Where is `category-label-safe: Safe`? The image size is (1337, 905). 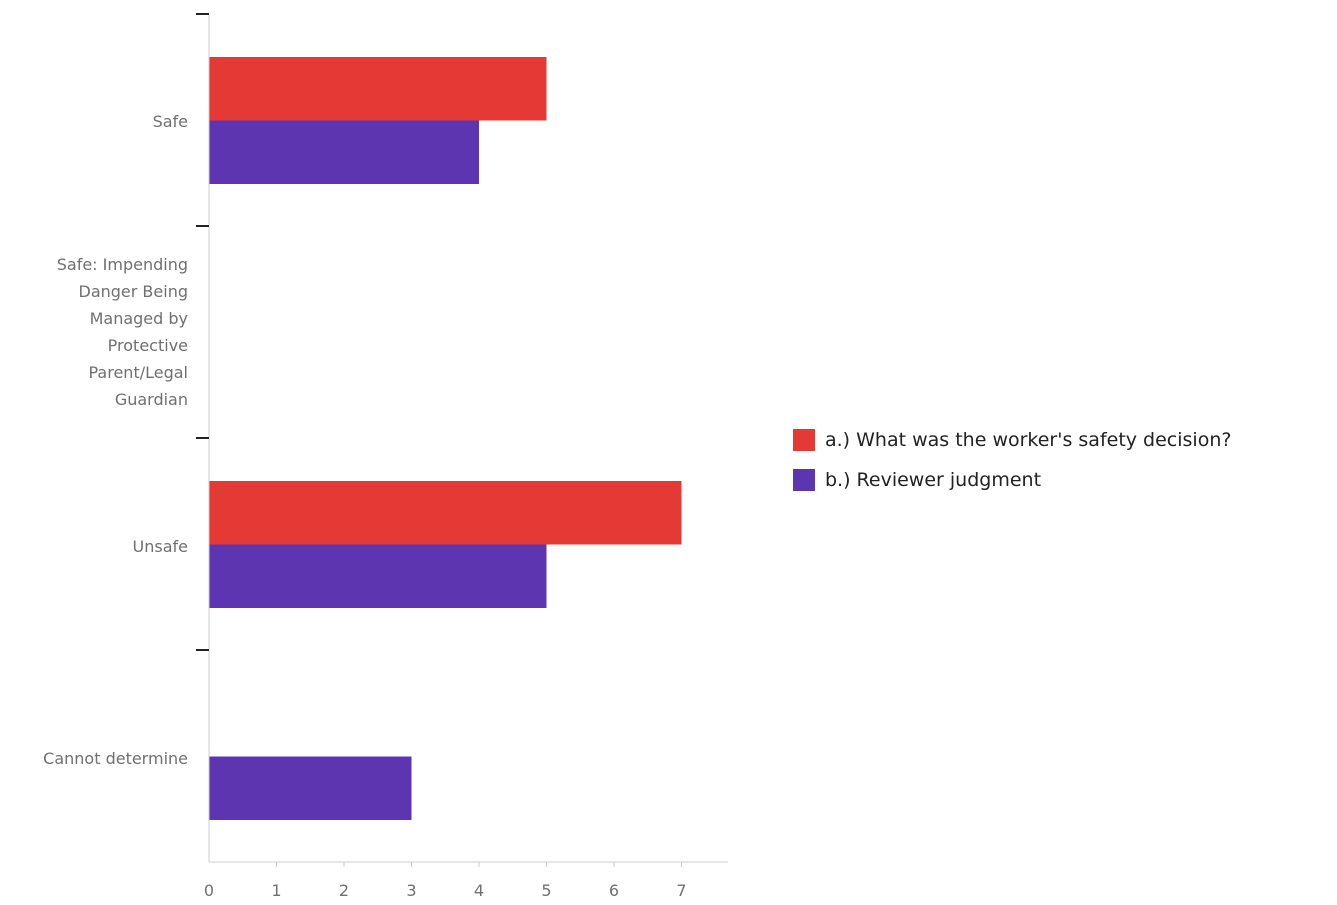 category-label-safe: Safe is located at coordinates (170, 121).